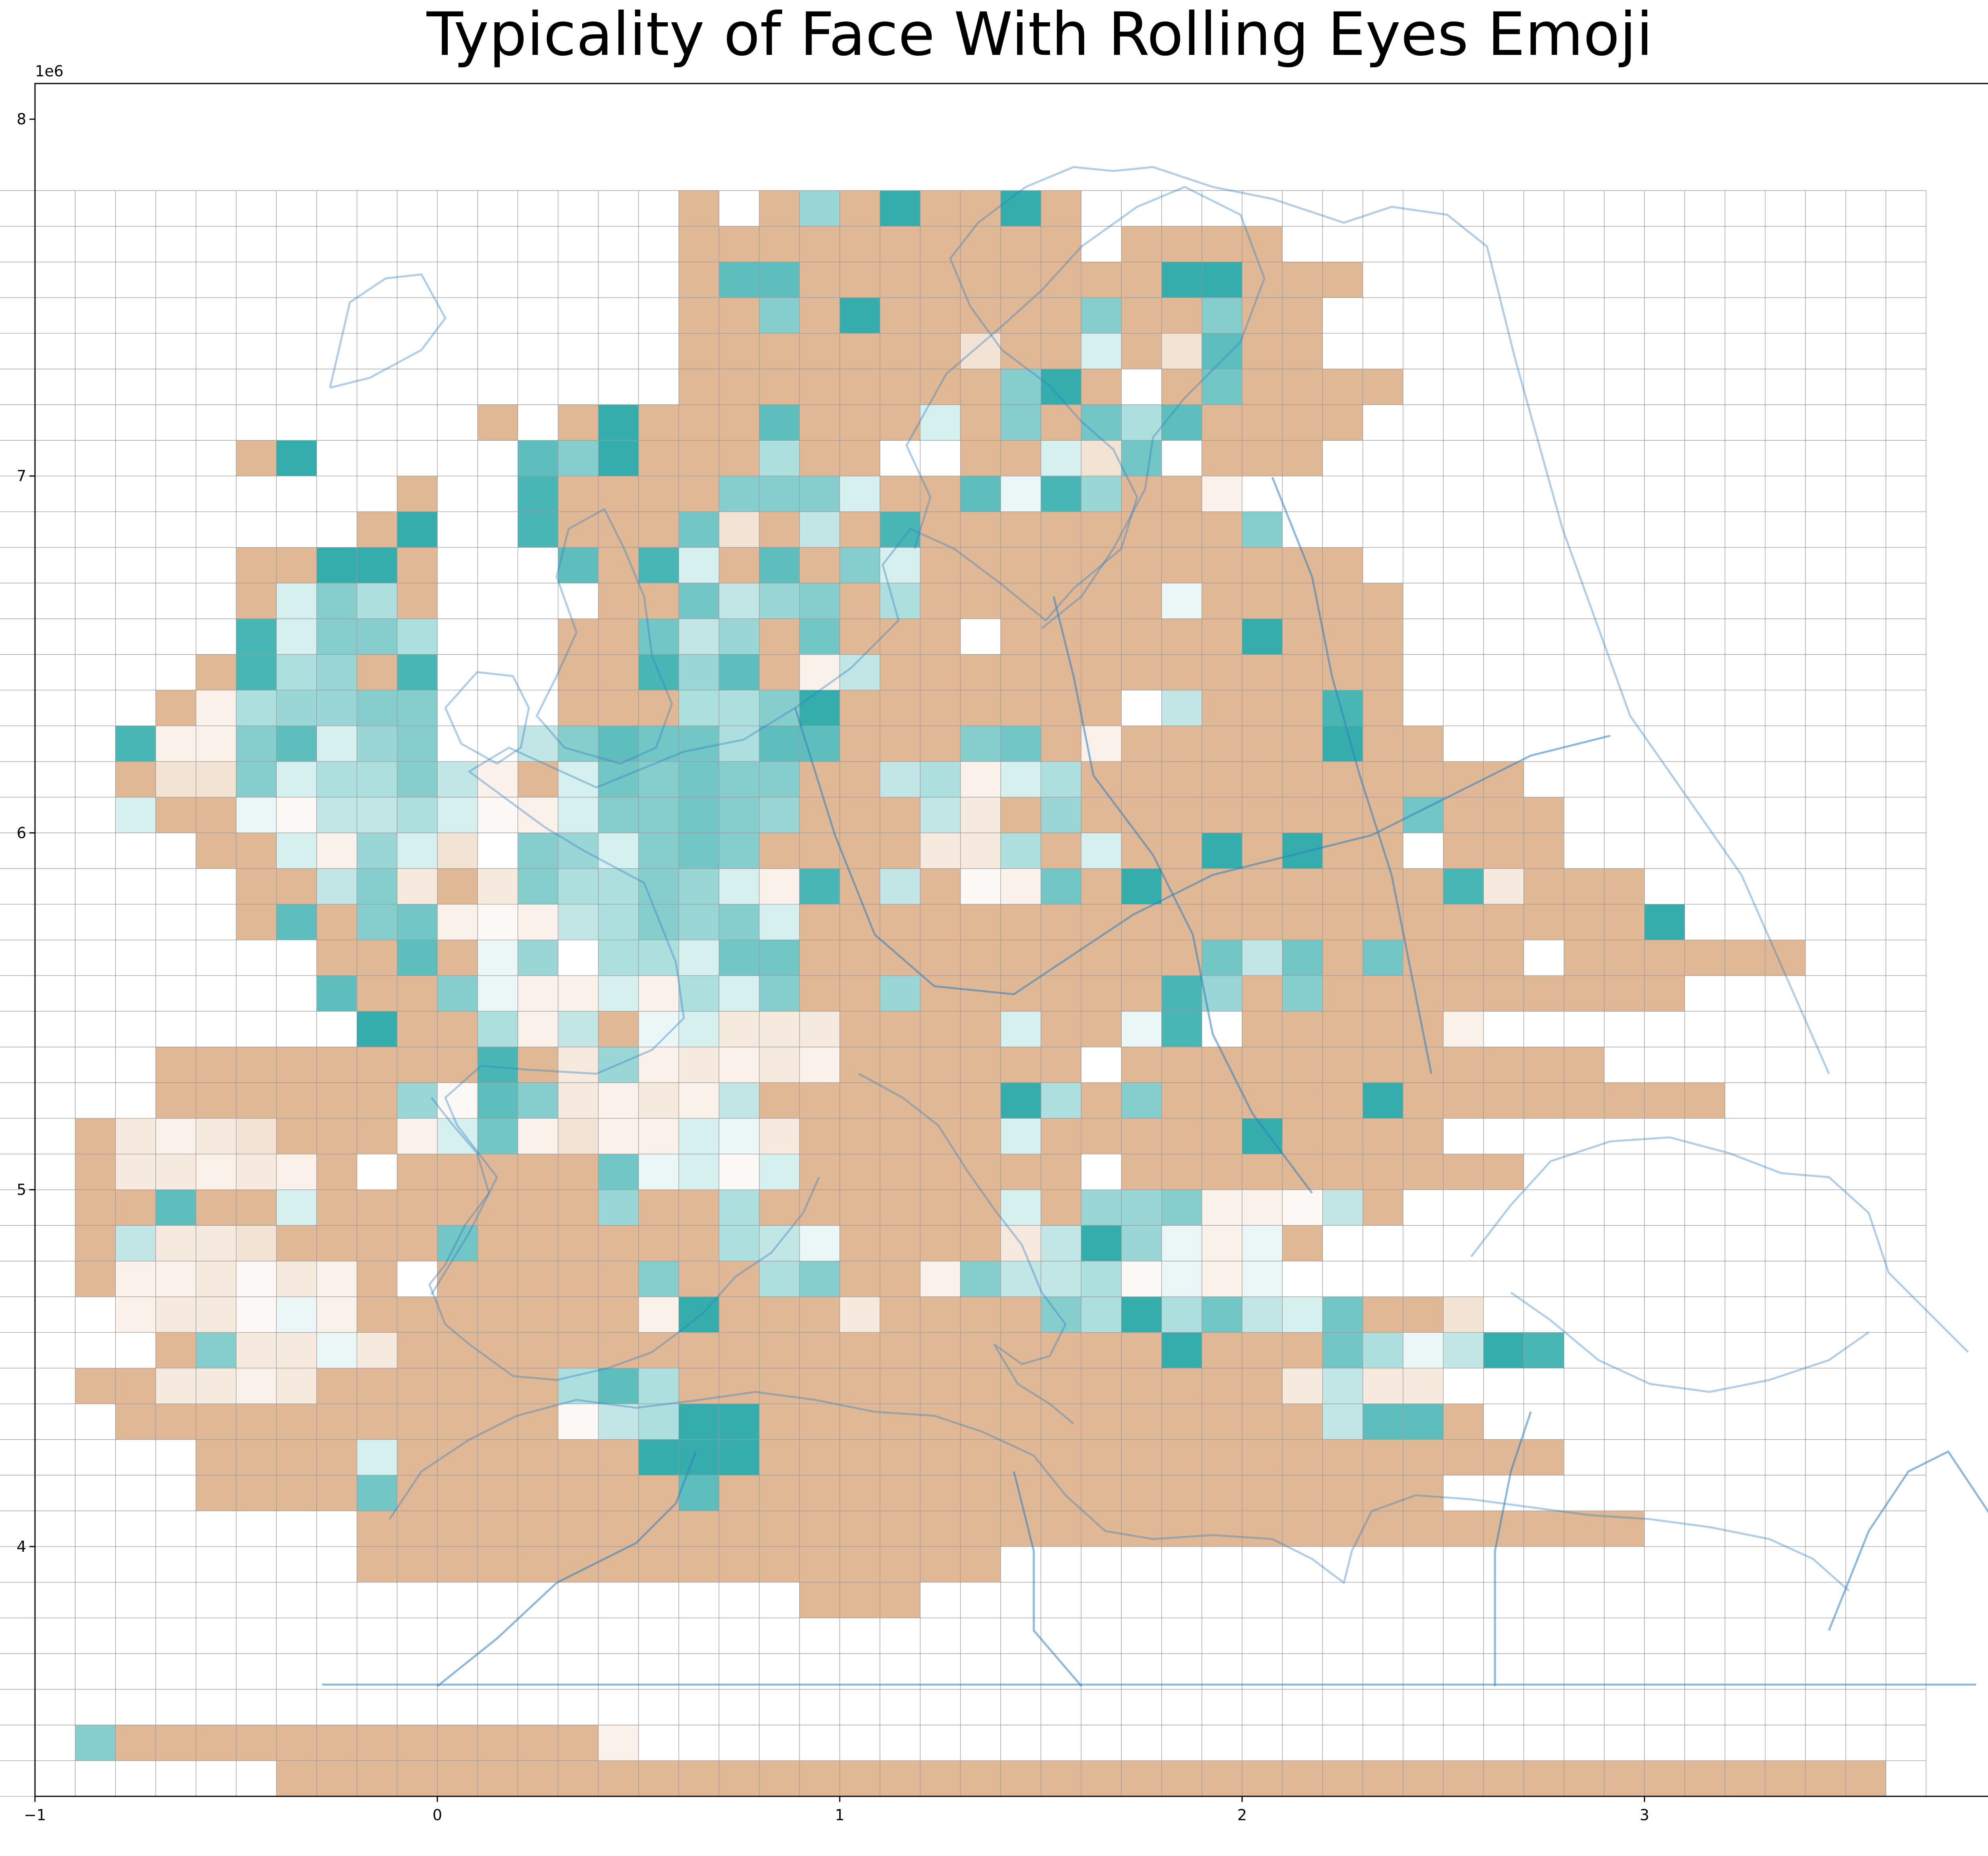 This screenshot has height=1856, width=1988. I want to click on coastline-africa, so click(1119, 1491).